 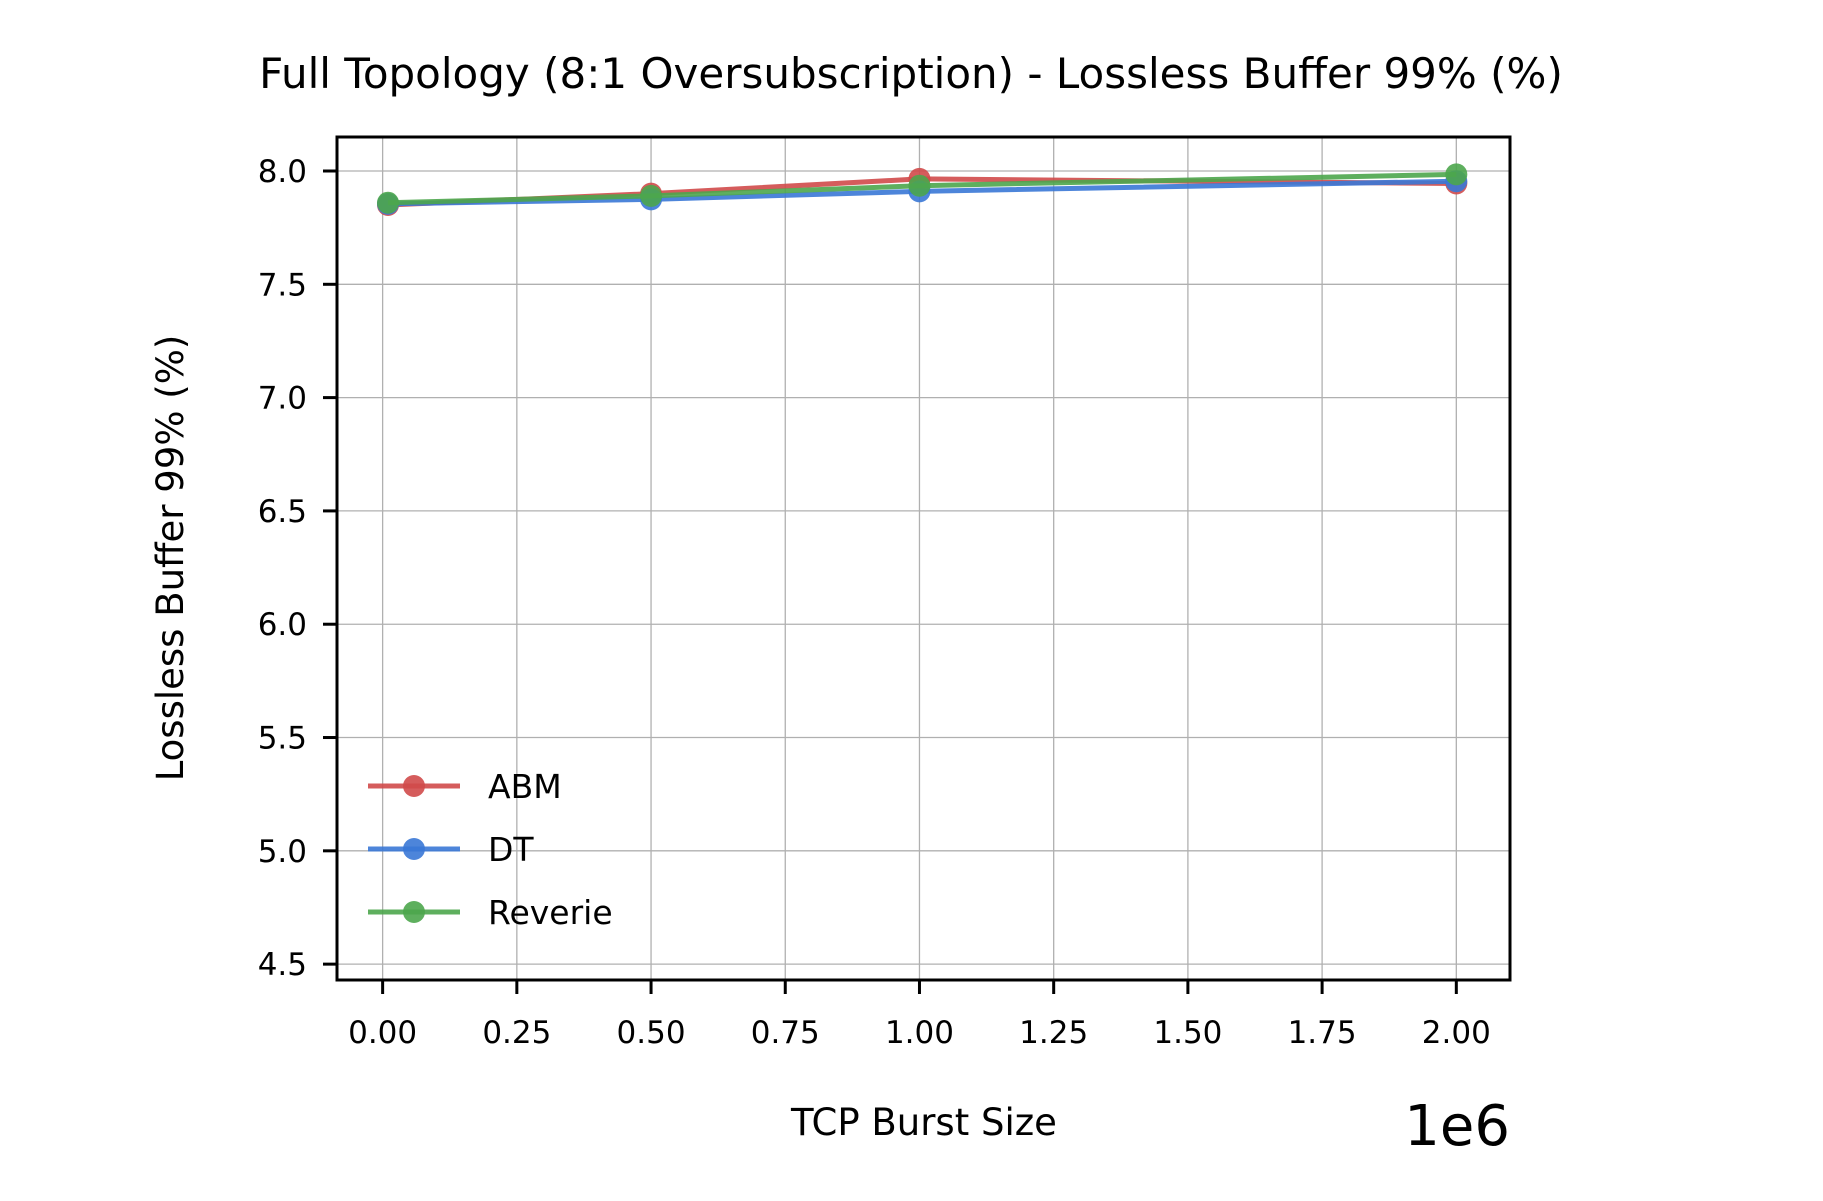 What do you see at coordinates (1457, 1126) in the screenshot?
I see `x-axis-offset-label: 1e6` at bounding box center [1457, 1126].